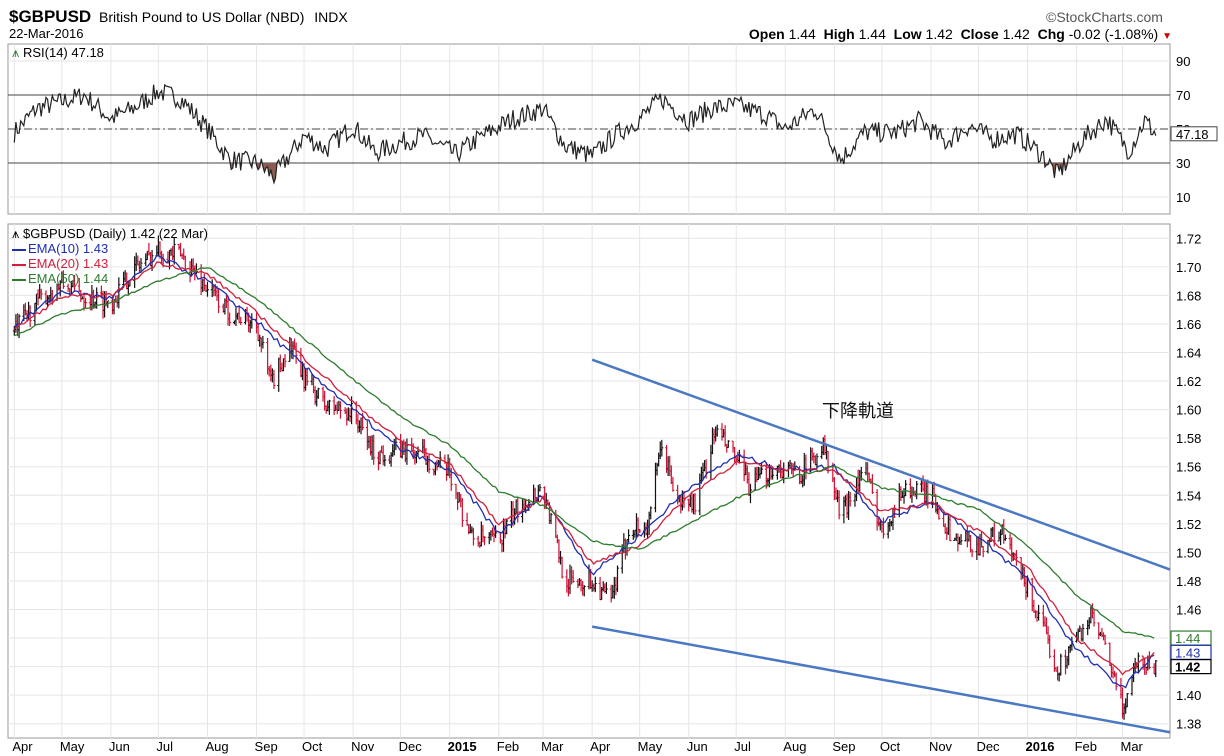  I want to click on indicator-icon: ⩚, so click(16, 52).